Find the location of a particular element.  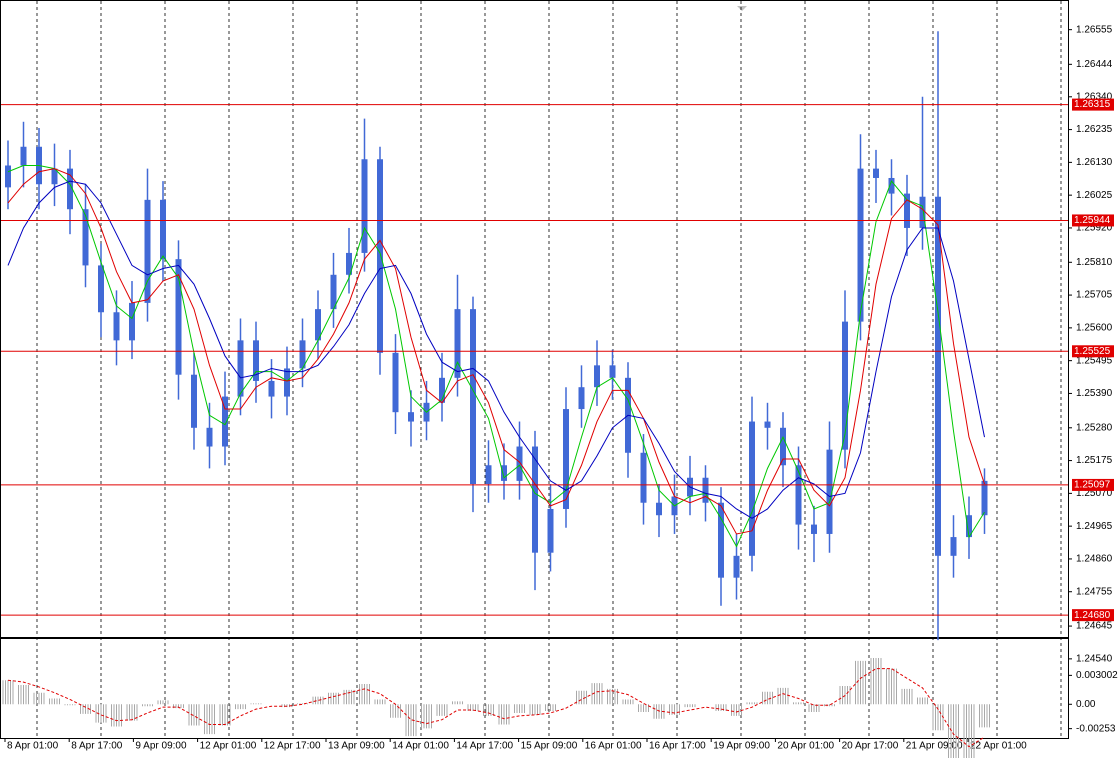

level-label: 1.25944 is located at coordinates (1092, 220).